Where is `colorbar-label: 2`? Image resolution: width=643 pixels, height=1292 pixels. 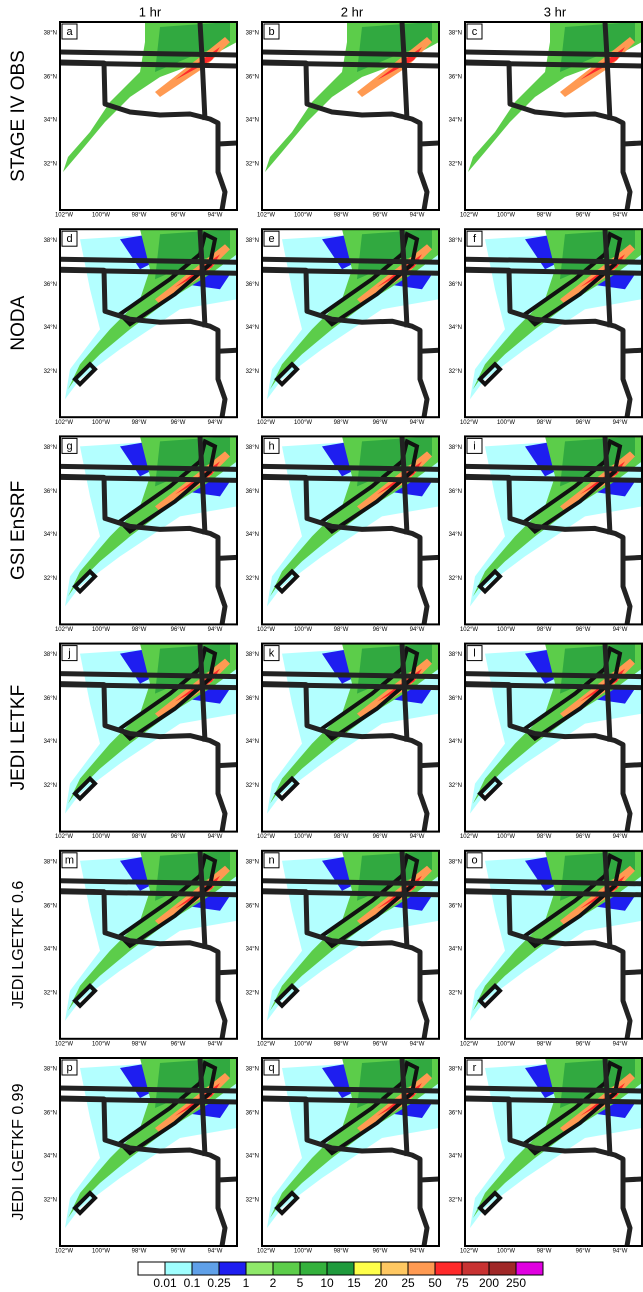
colorbar-label: 2 is located at coordinates (273, 1283).